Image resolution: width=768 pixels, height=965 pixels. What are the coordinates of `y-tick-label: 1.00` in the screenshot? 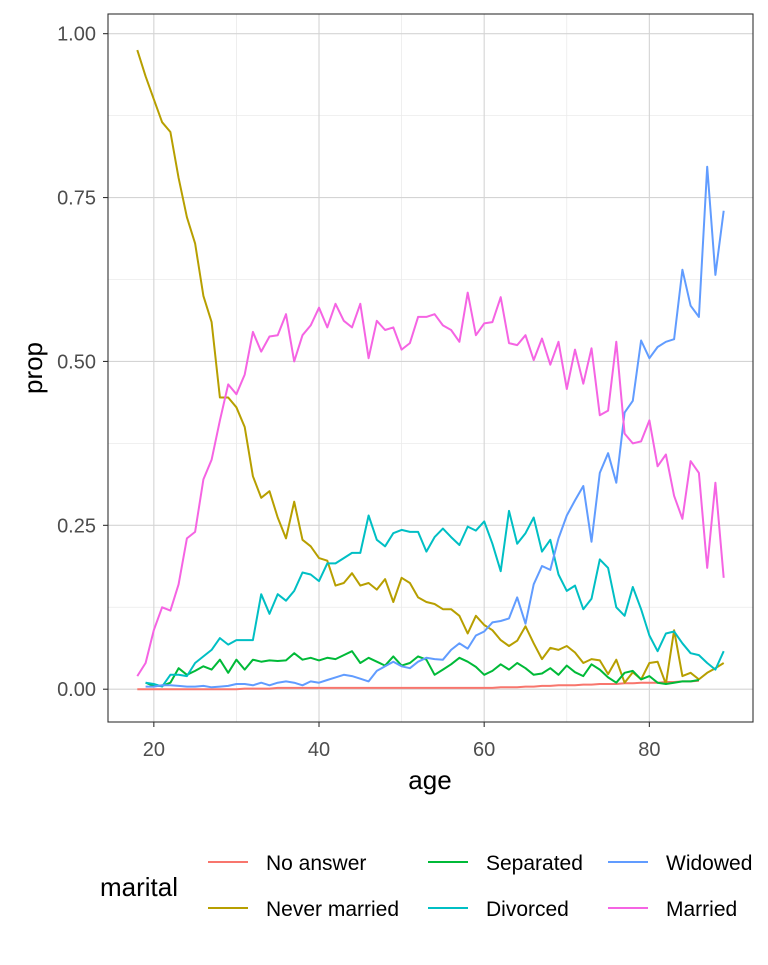 It's located at (76, 35).